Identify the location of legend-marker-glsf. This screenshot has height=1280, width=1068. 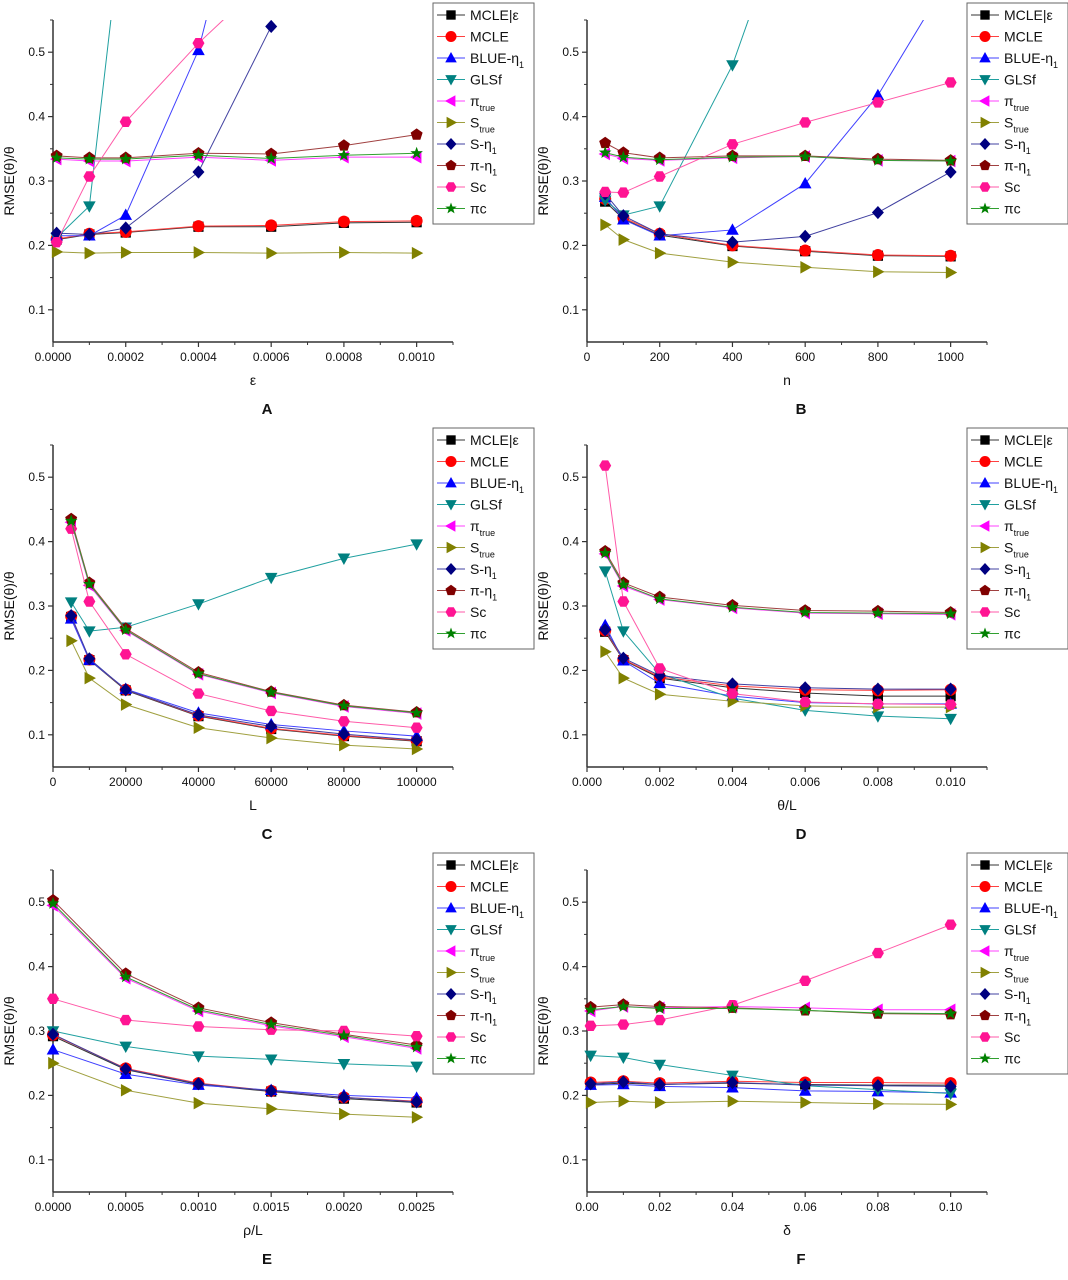
(451, 930).